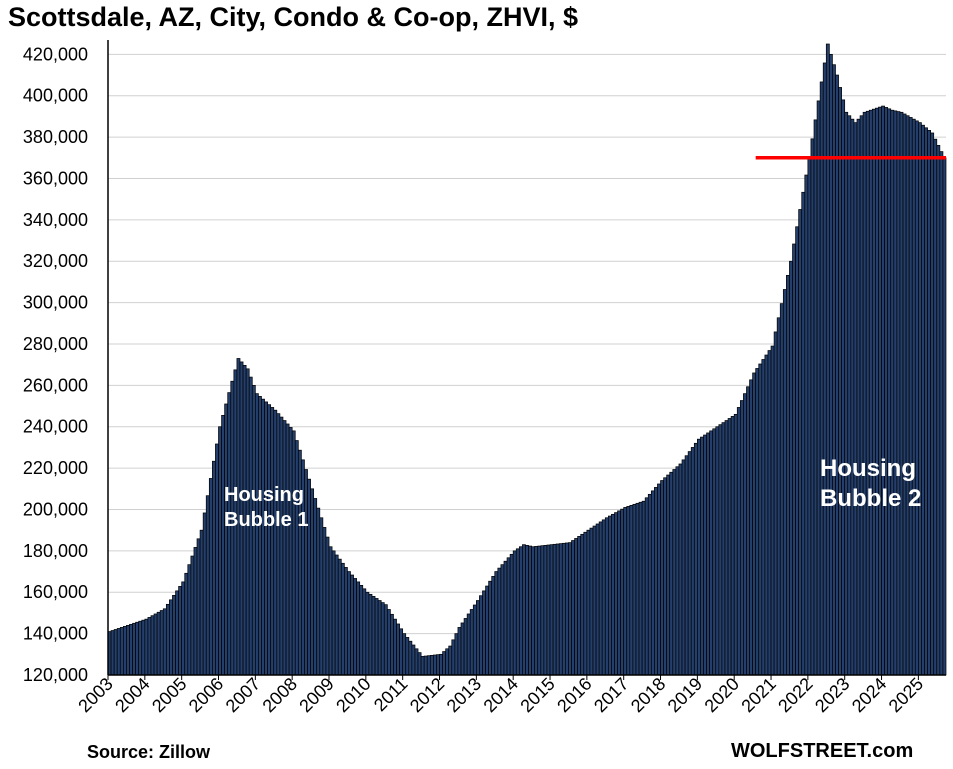 This screenshot has width=953, height=769. Describe the element at coordinates (55, 634) in the screenshot. I see `y-tick-label: 140,000` at that location.